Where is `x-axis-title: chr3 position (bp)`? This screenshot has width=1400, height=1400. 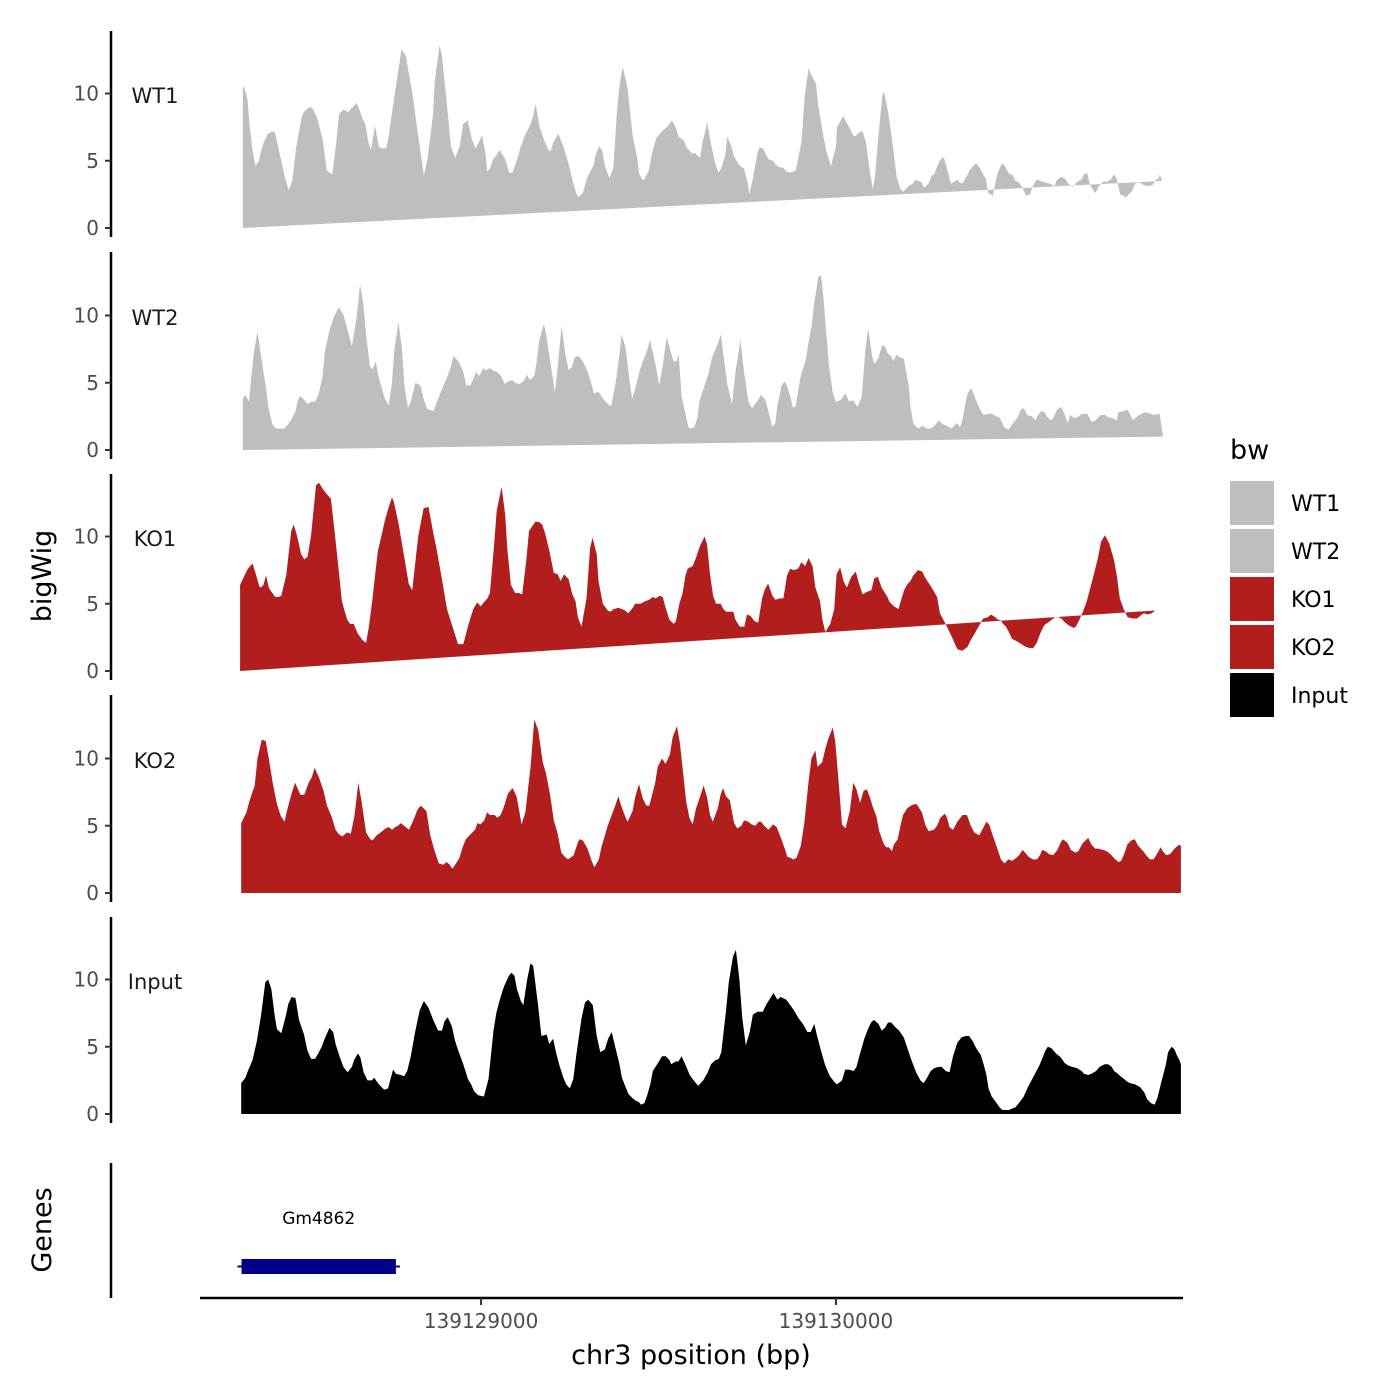
x-axis-title: chr3 position (bp) is located at coordinates (691, 1355).